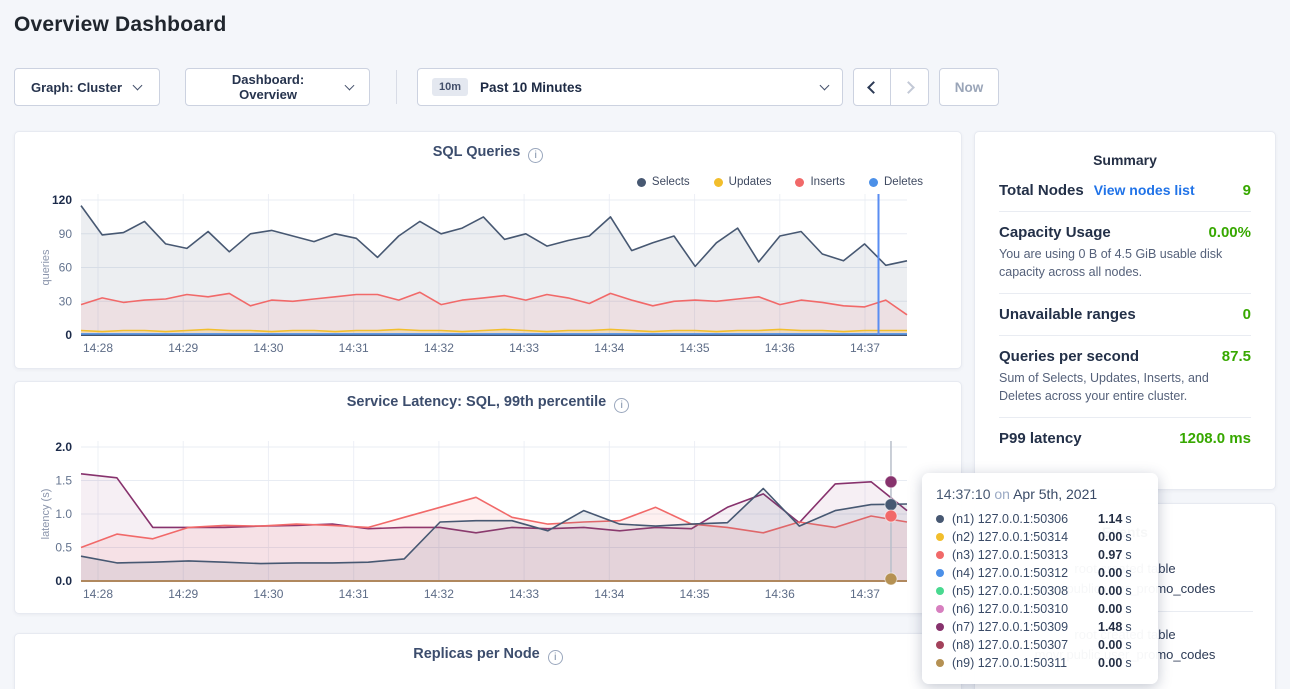 The image size is (1290, 689). What do you see at coordinates (780, 348) in the screenshot?
I see `svg-text: 14:36` at bounding box center [780, 348].